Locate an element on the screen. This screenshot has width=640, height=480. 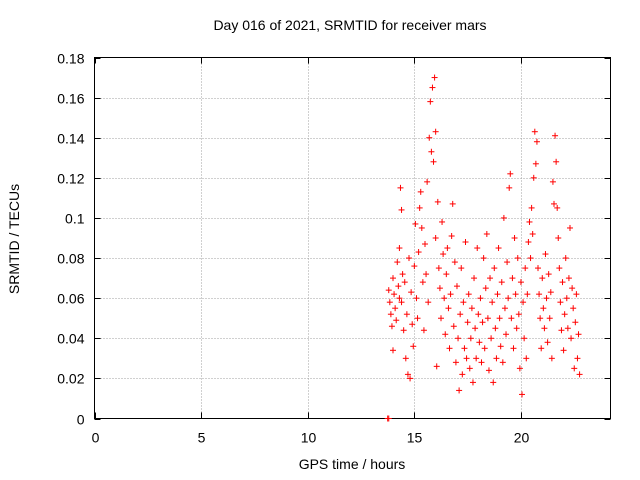
y-tick-label: 0.04 is located at coordinates (70, 339).